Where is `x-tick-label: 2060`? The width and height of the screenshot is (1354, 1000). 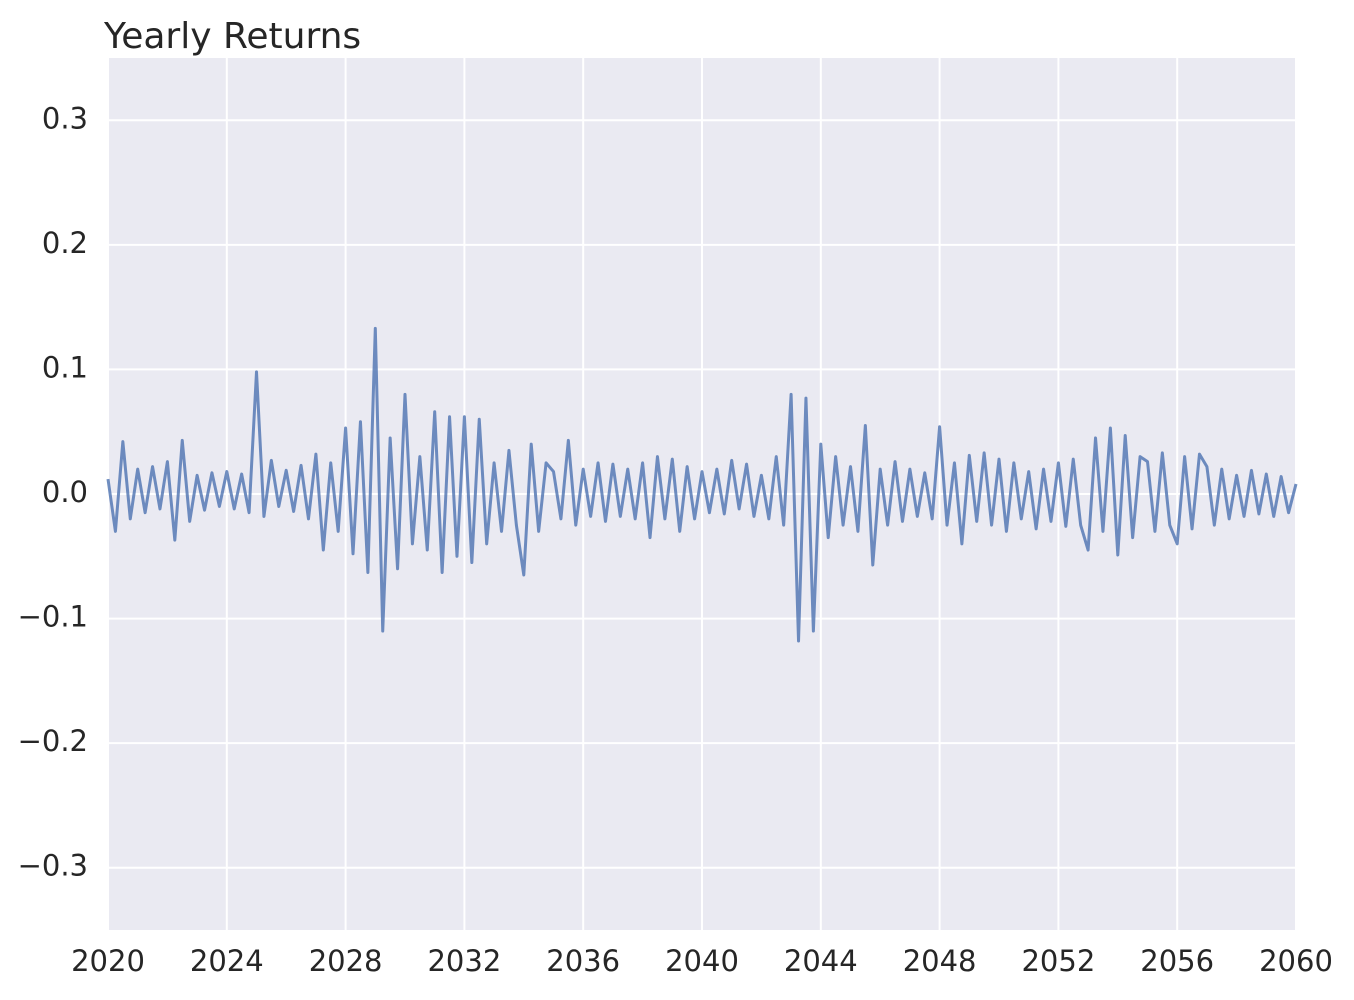 x-tick-label: 2060 is located at coordinates (1296, 961).